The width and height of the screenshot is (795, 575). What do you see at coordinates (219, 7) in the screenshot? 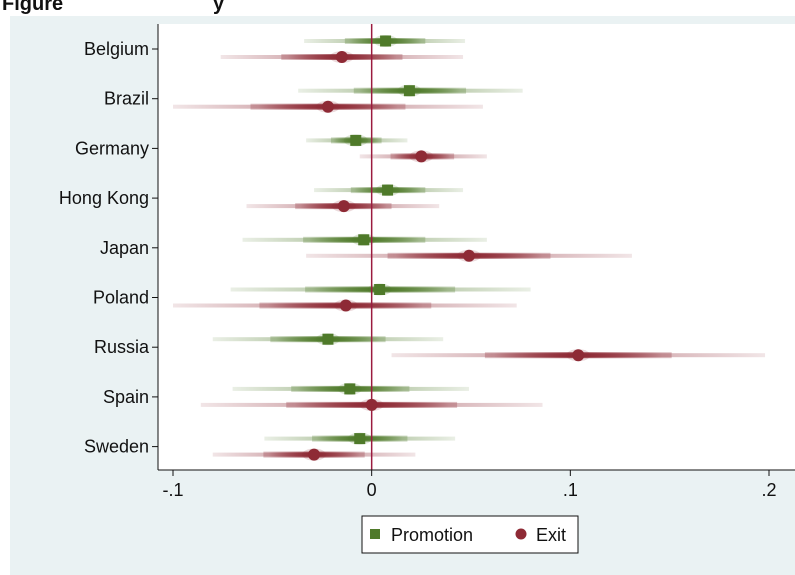
I see `figure-subtitle-fragment: y` at bounding box center [219, 7].